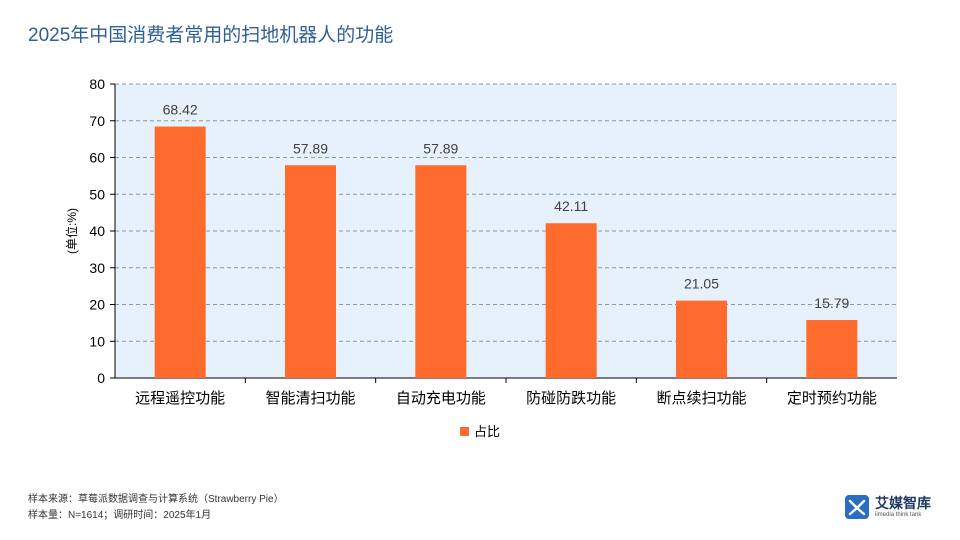 The image size is (960, 540). I want to click on sample-note: 样本量：N=1614；调研时间：2025年1月, so click(120, 515).